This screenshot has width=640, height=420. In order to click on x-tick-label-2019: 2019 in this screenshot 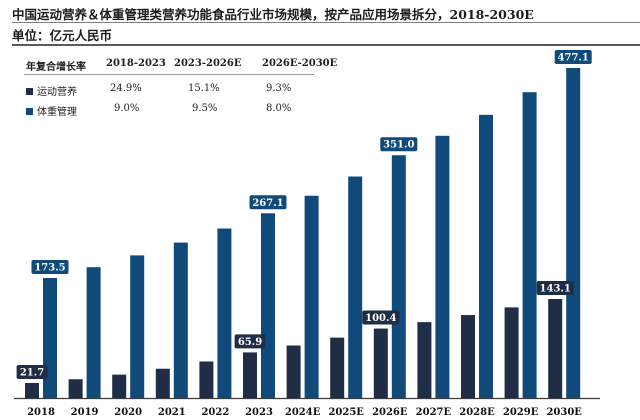, I will do `click(85, 412)`.